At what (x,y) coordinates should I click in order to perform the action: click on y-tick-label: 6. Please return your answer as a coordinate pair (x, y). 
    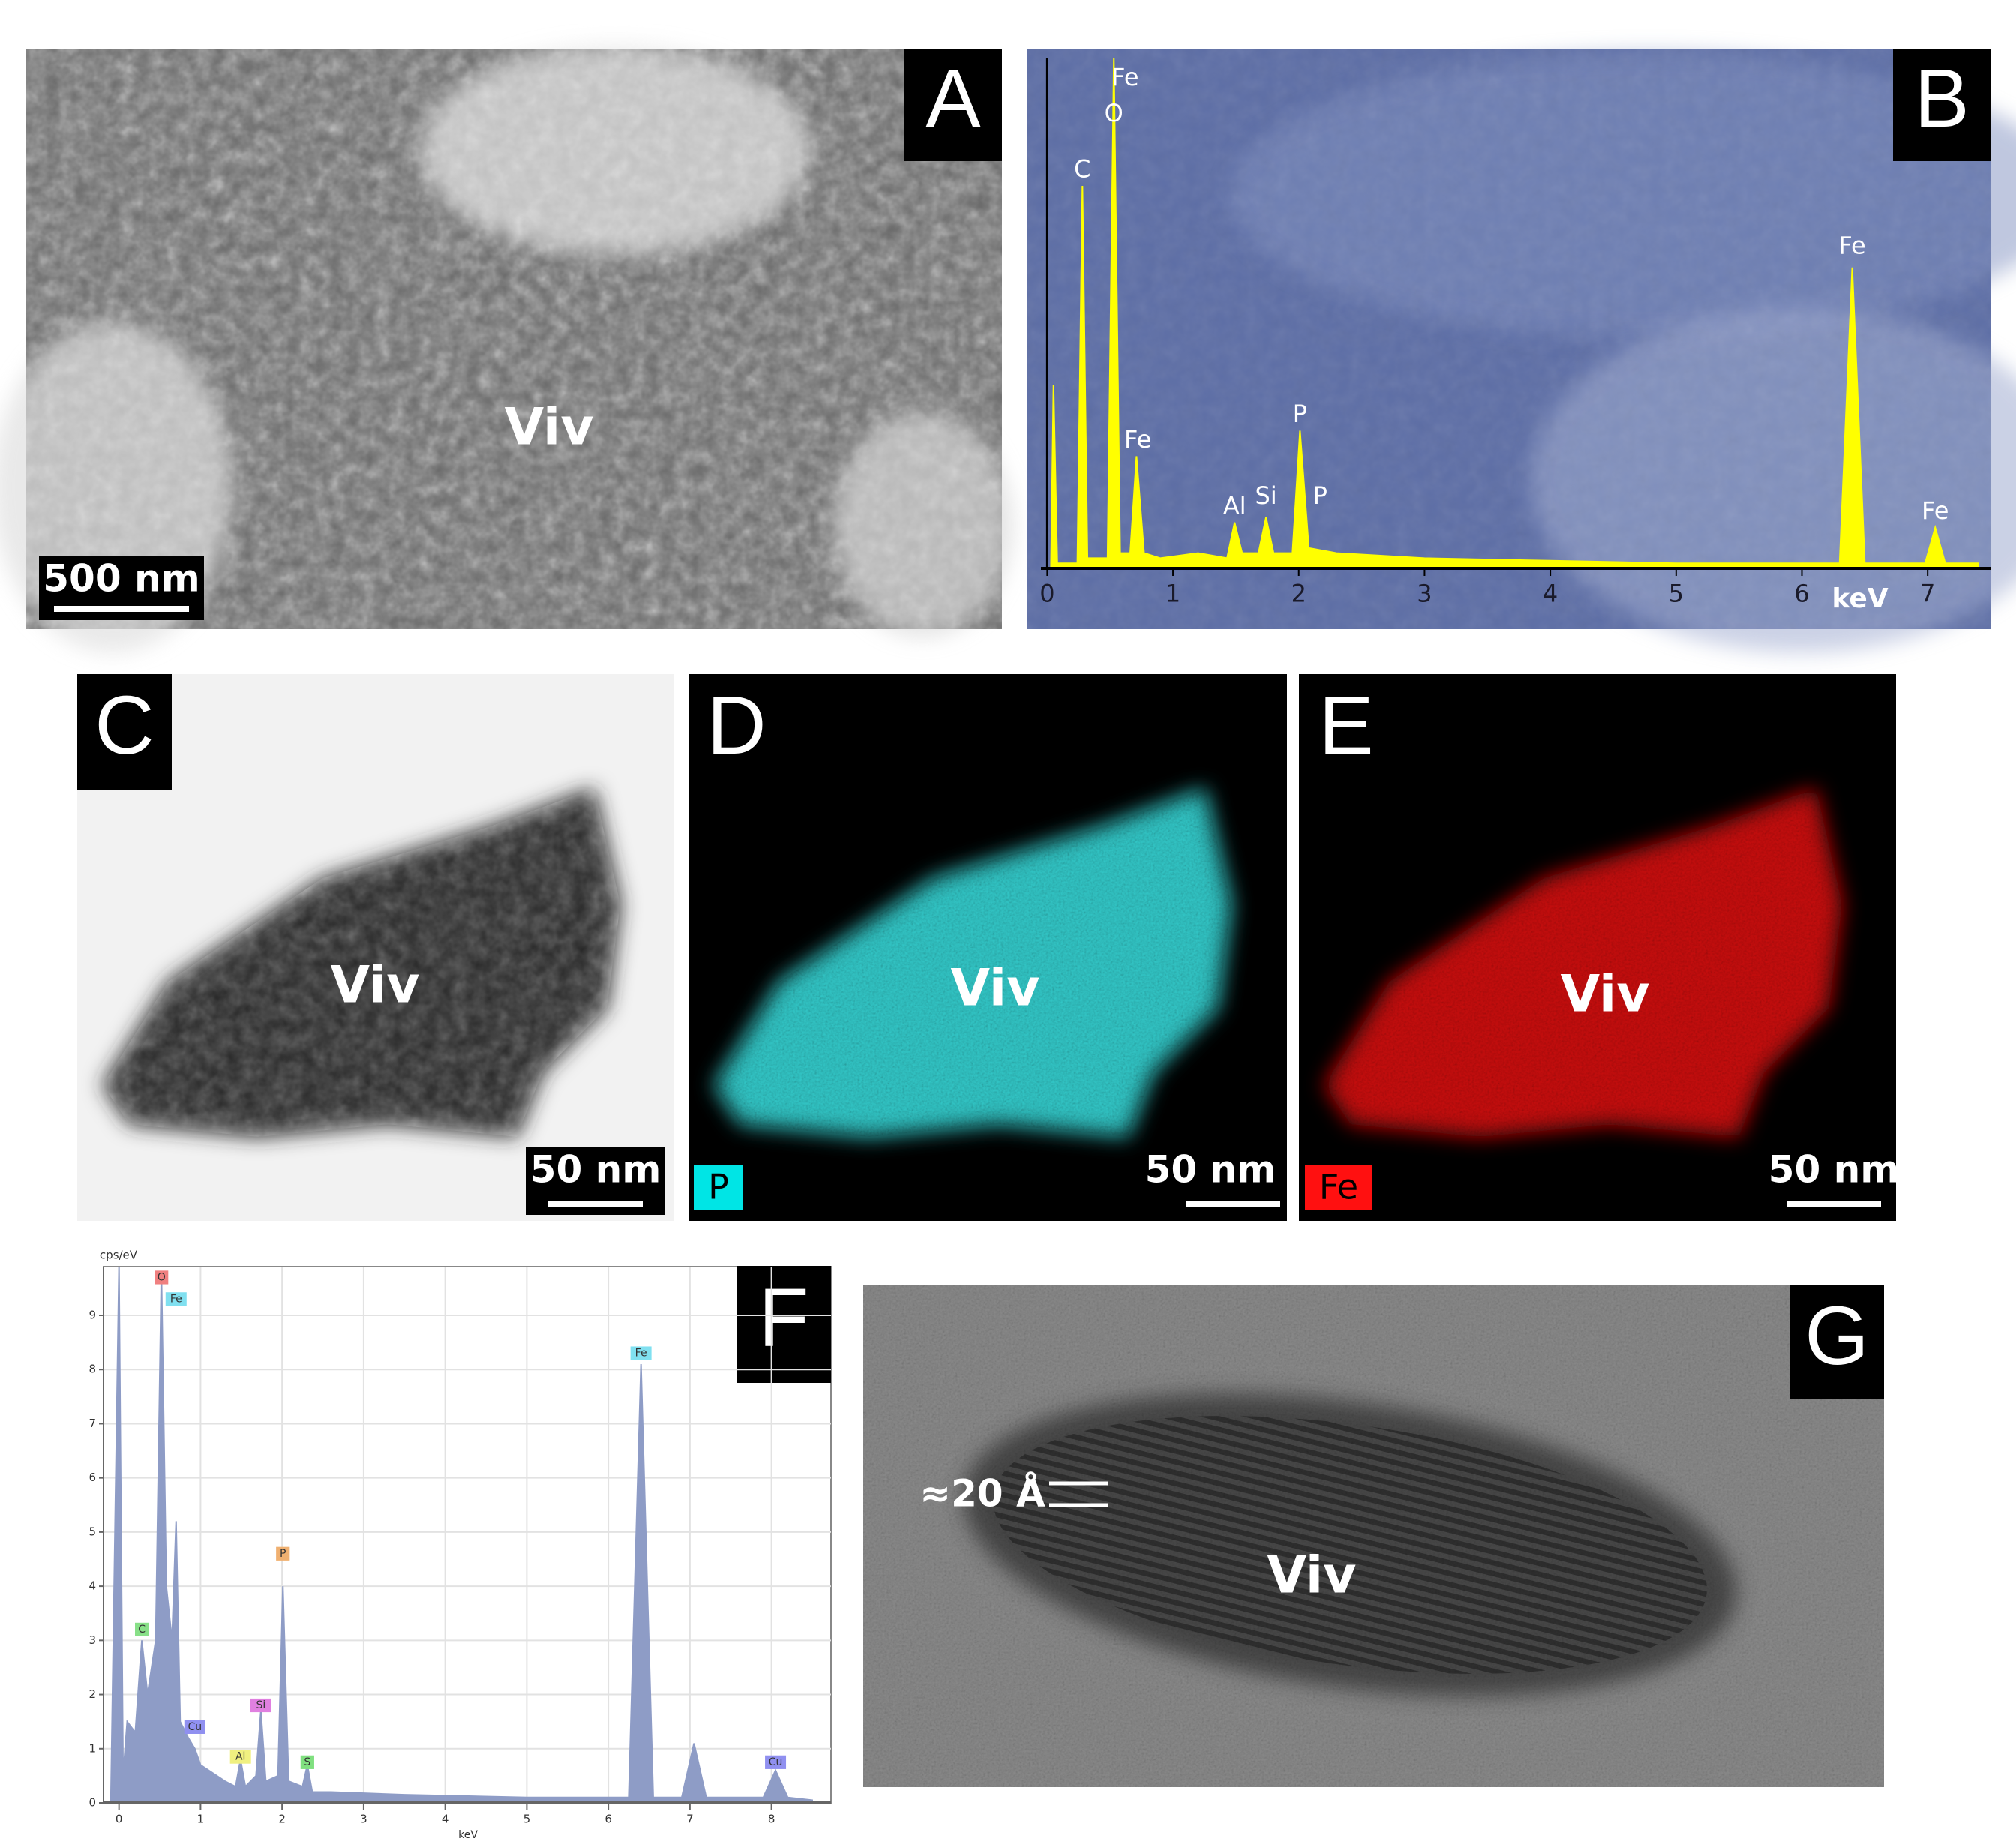
    Looking at the image, I should click on (92, 1477).